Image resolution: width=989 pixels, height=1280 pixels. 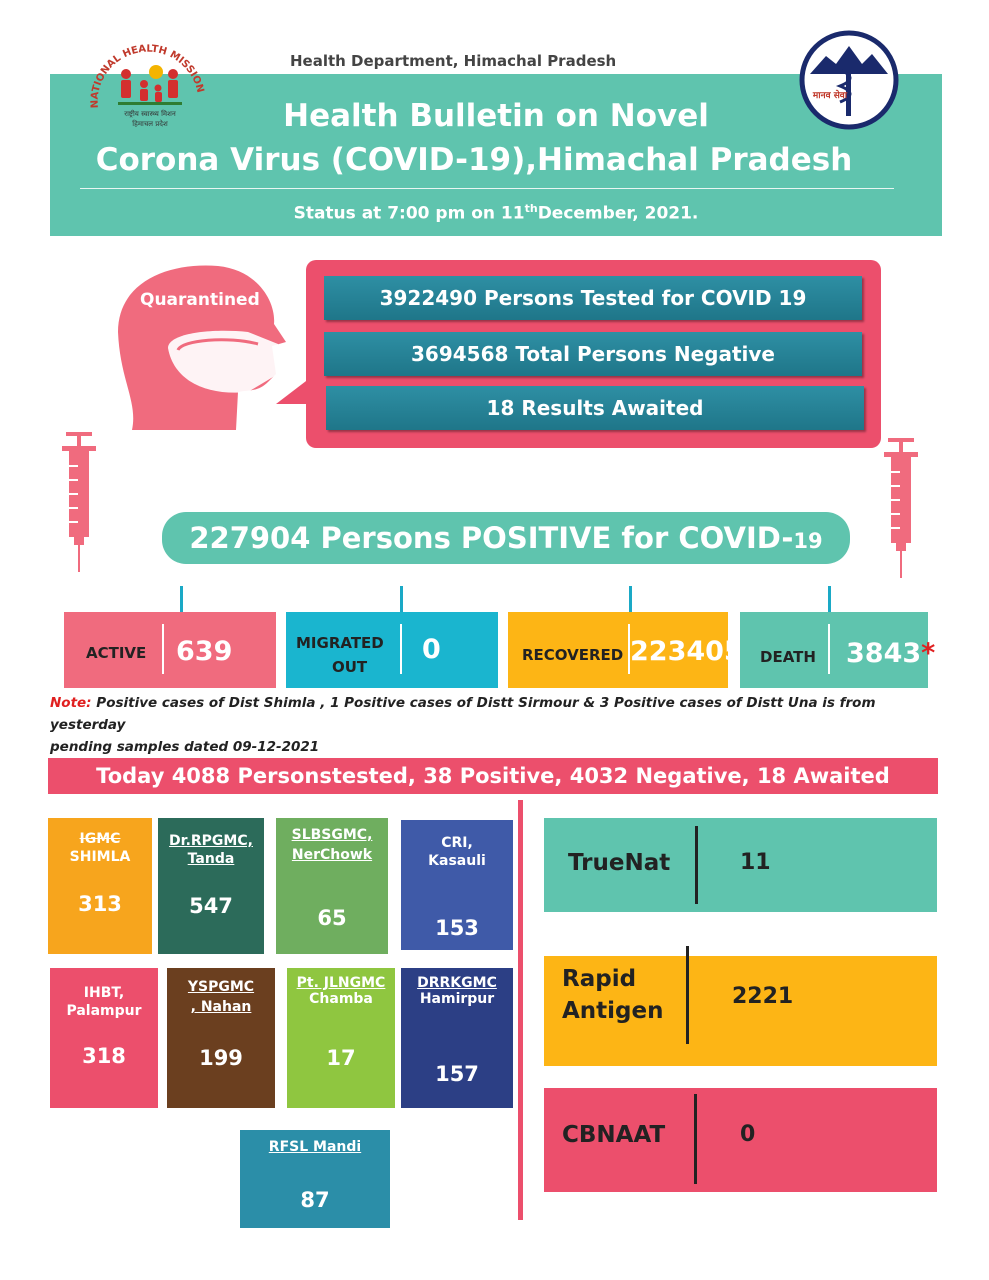 I want to click on lab-name: YSPGMC, so click(x=221, y=987).